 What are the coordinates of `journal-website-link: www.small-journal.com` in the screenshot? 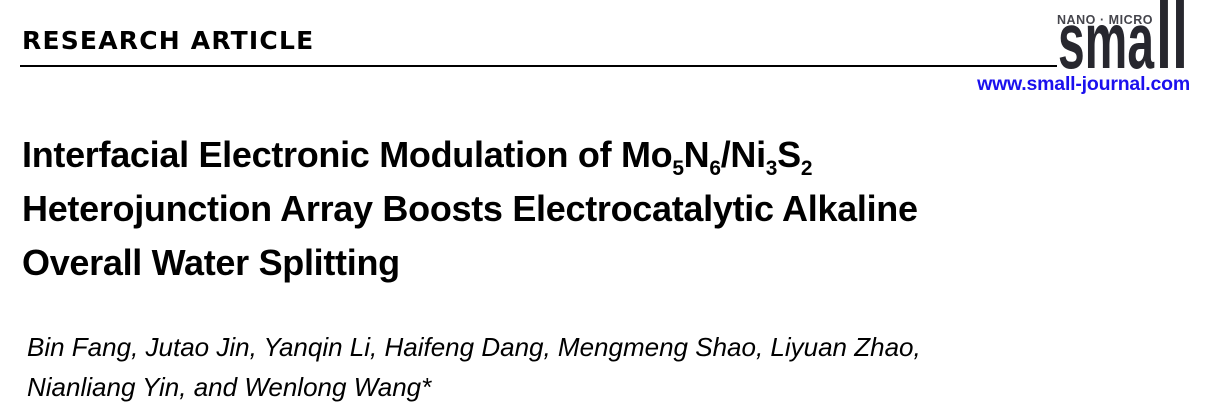 It's located at (1083, 84).